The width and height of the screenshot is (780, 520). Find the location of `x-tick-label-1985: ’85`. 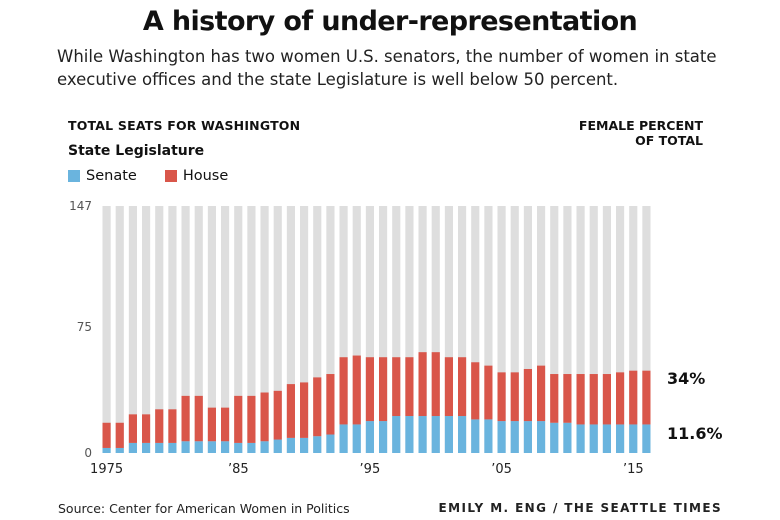

x-tick-label-1985: ’85 is located at coordinates (238, 469).